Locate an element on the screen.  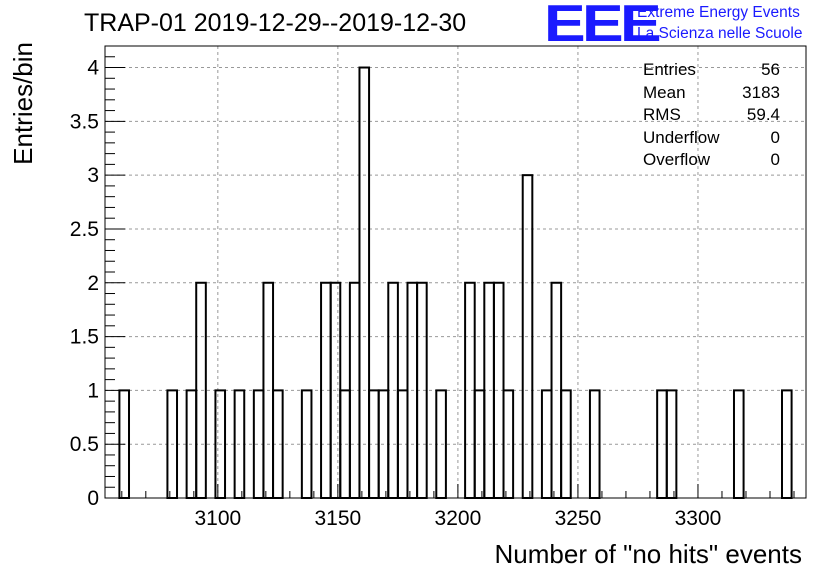
stats-label: Overflow is located at coordinates (677, 160).